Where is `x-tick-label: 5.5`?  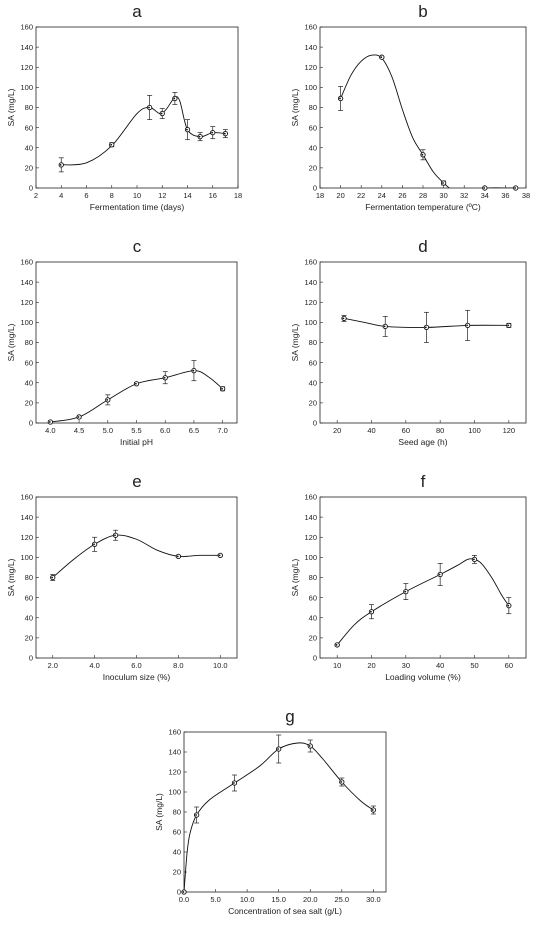
x-tick-label: 5.5 is located at coordinates (136, 430).